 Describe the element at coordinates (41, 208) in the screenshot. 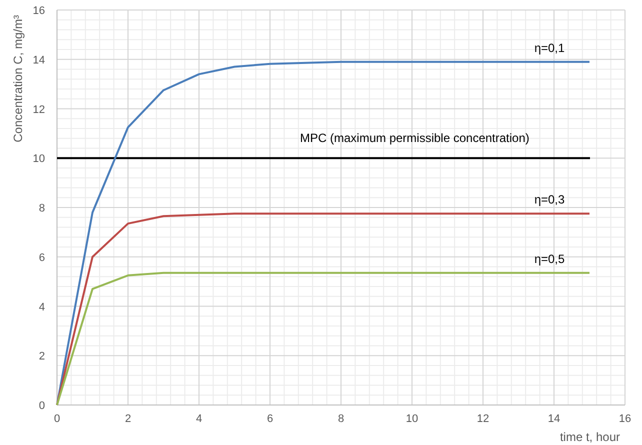

I see `y-tick-label: 8` at that location.